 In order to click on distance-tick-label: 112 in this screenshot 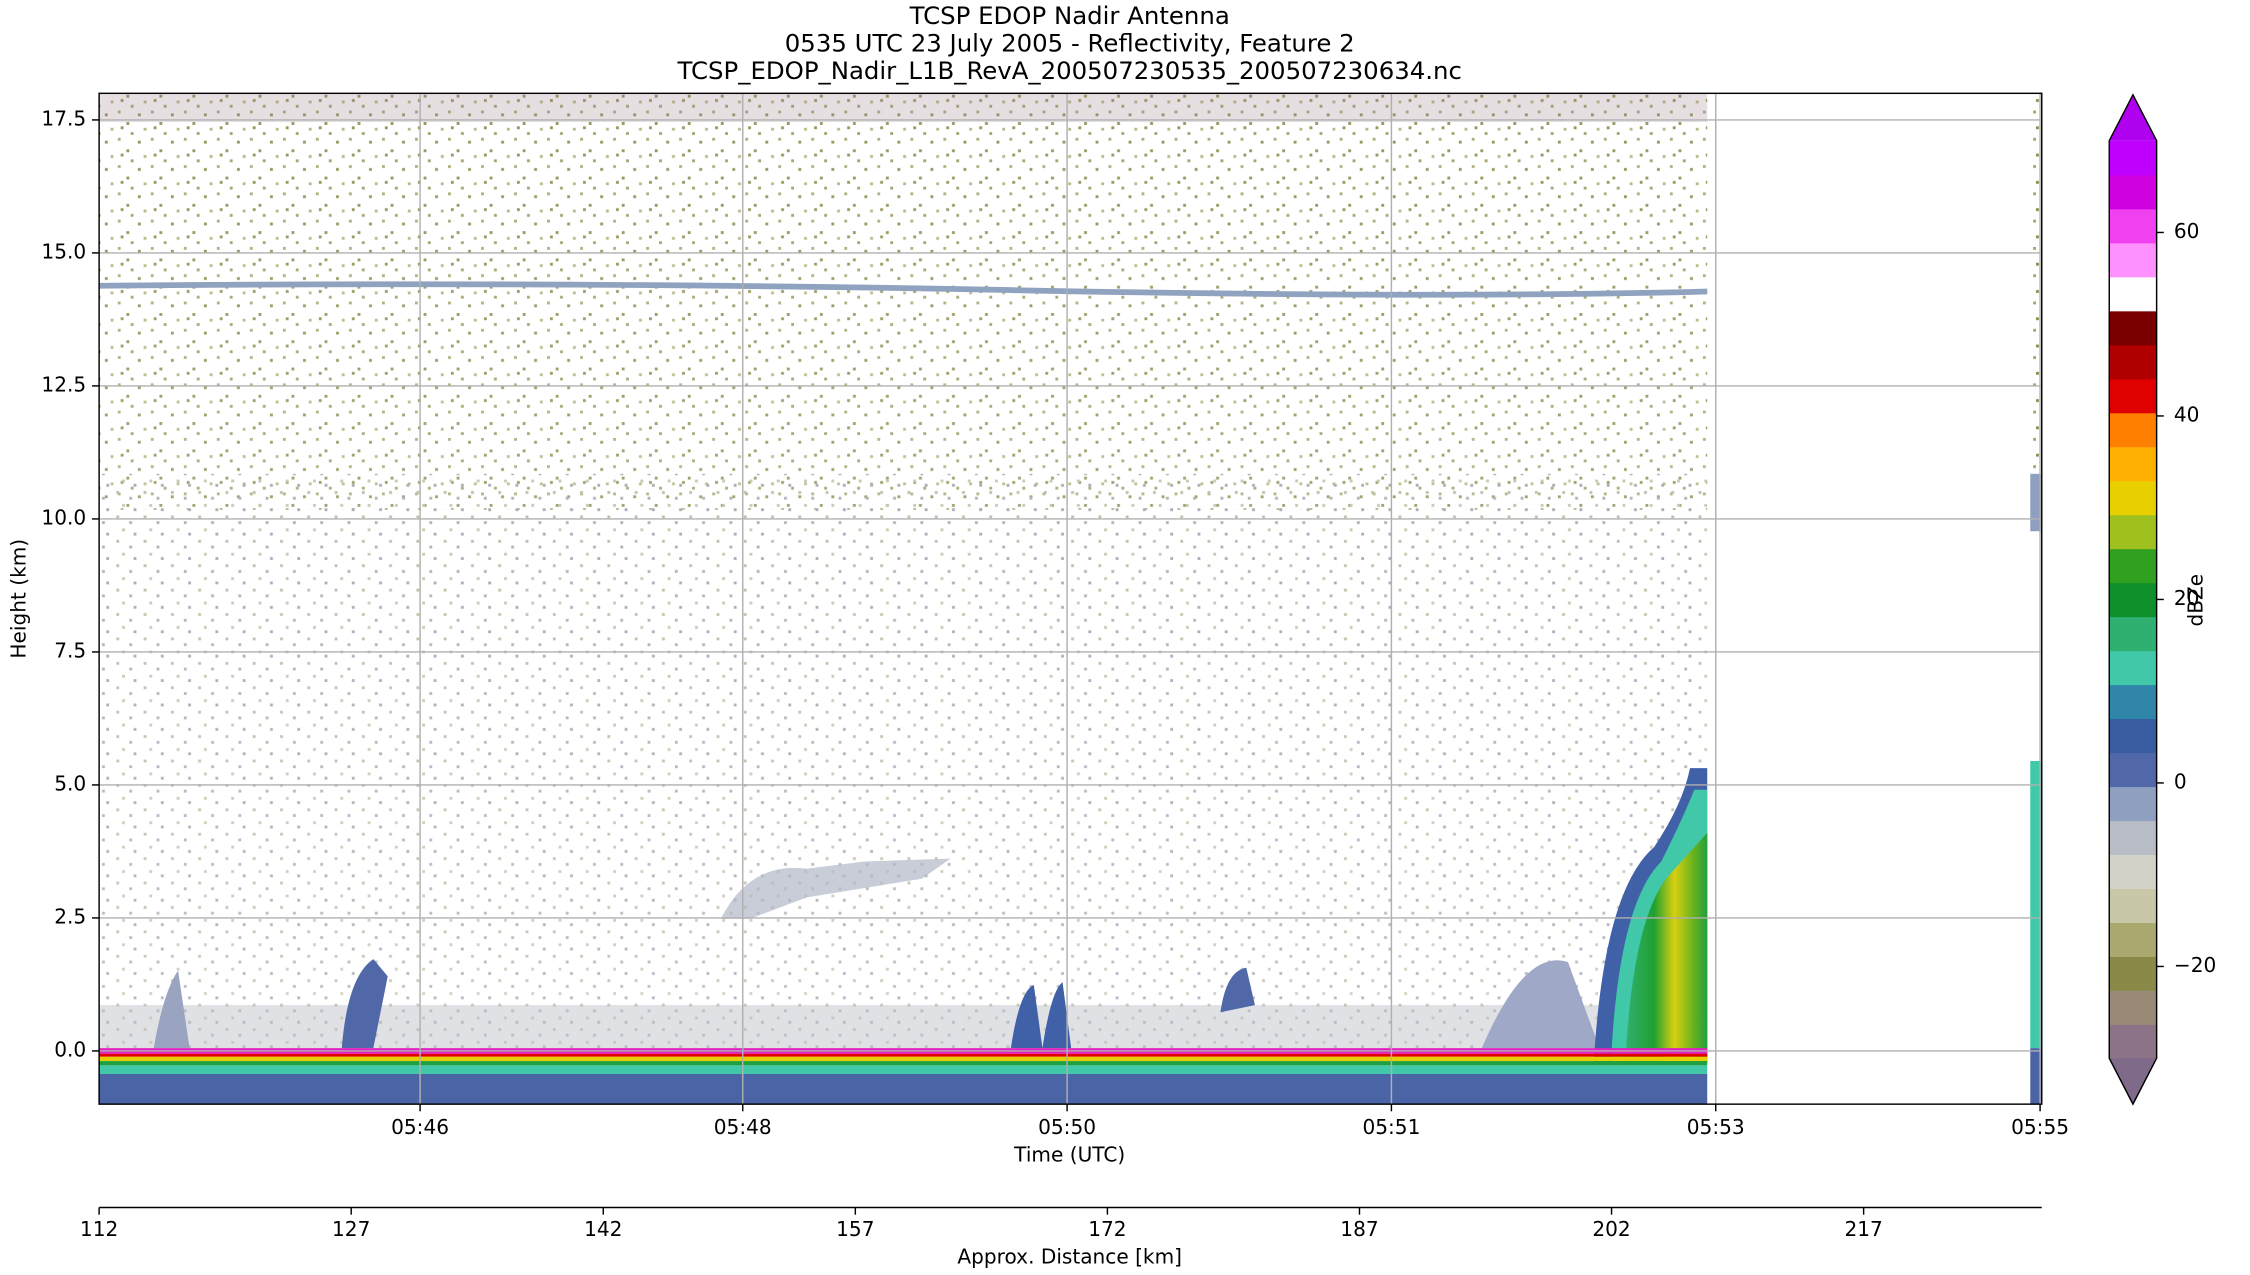, I will do `click(99, 1229)`.